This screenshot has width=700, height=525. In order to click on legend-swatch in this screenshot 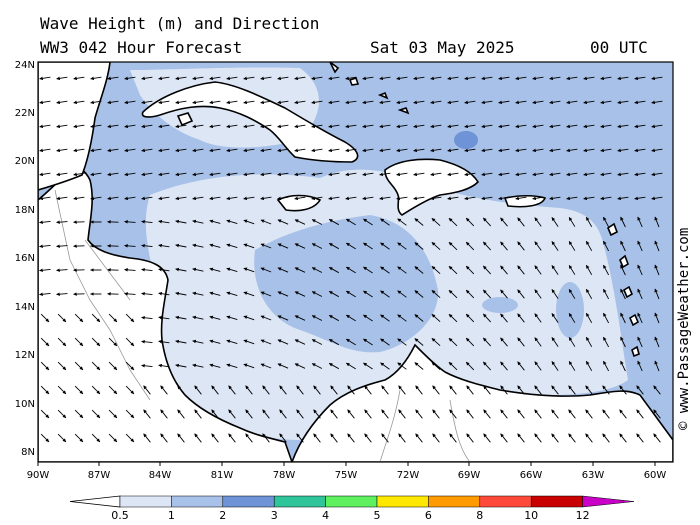, I will do `click(505, 501)`.